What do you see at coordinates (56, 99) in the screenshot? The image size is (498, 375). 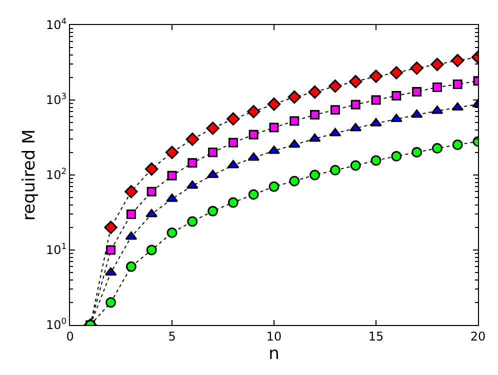 I see `y-tick-label: 10$^{3}$` at bounding box center [56, 99].